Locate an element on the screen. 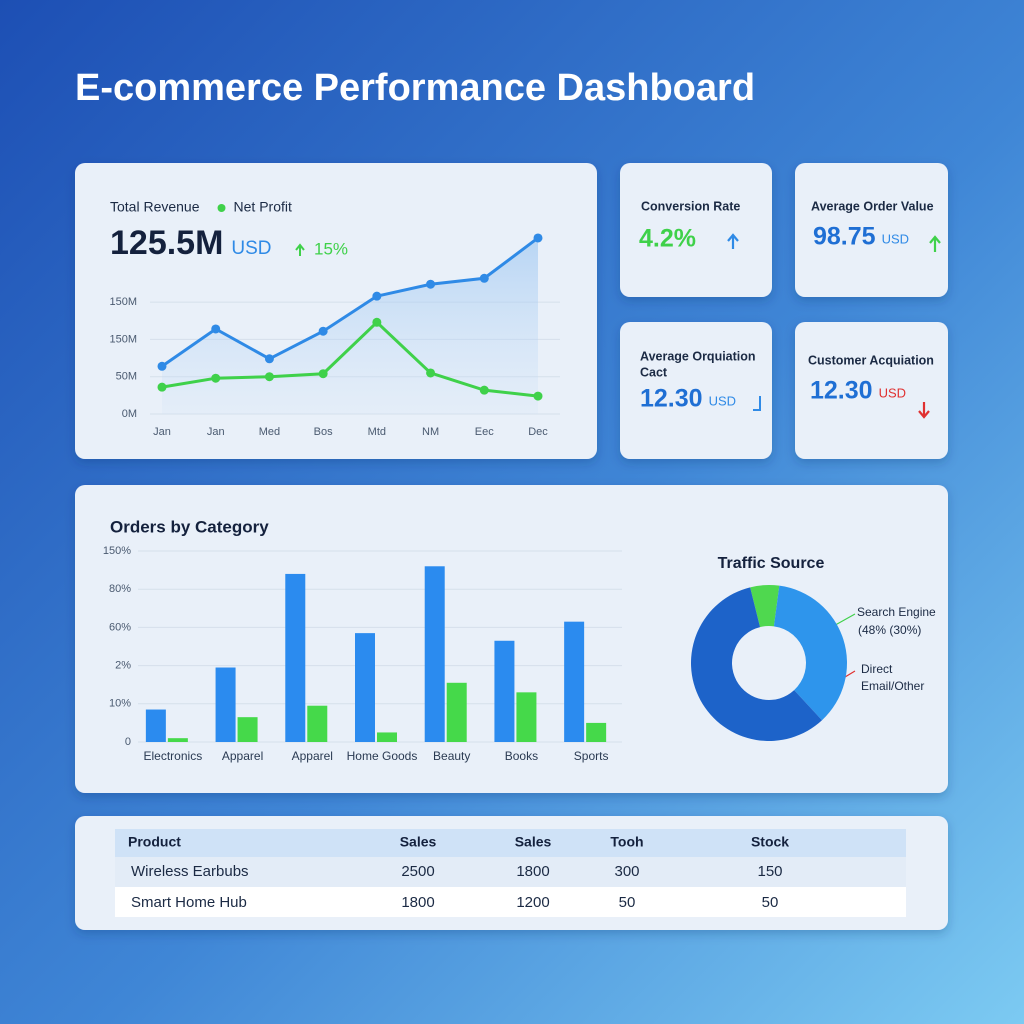 The image size is (1024, 1024). chart-title: Traffic Source is located at coordinates (771, 563).